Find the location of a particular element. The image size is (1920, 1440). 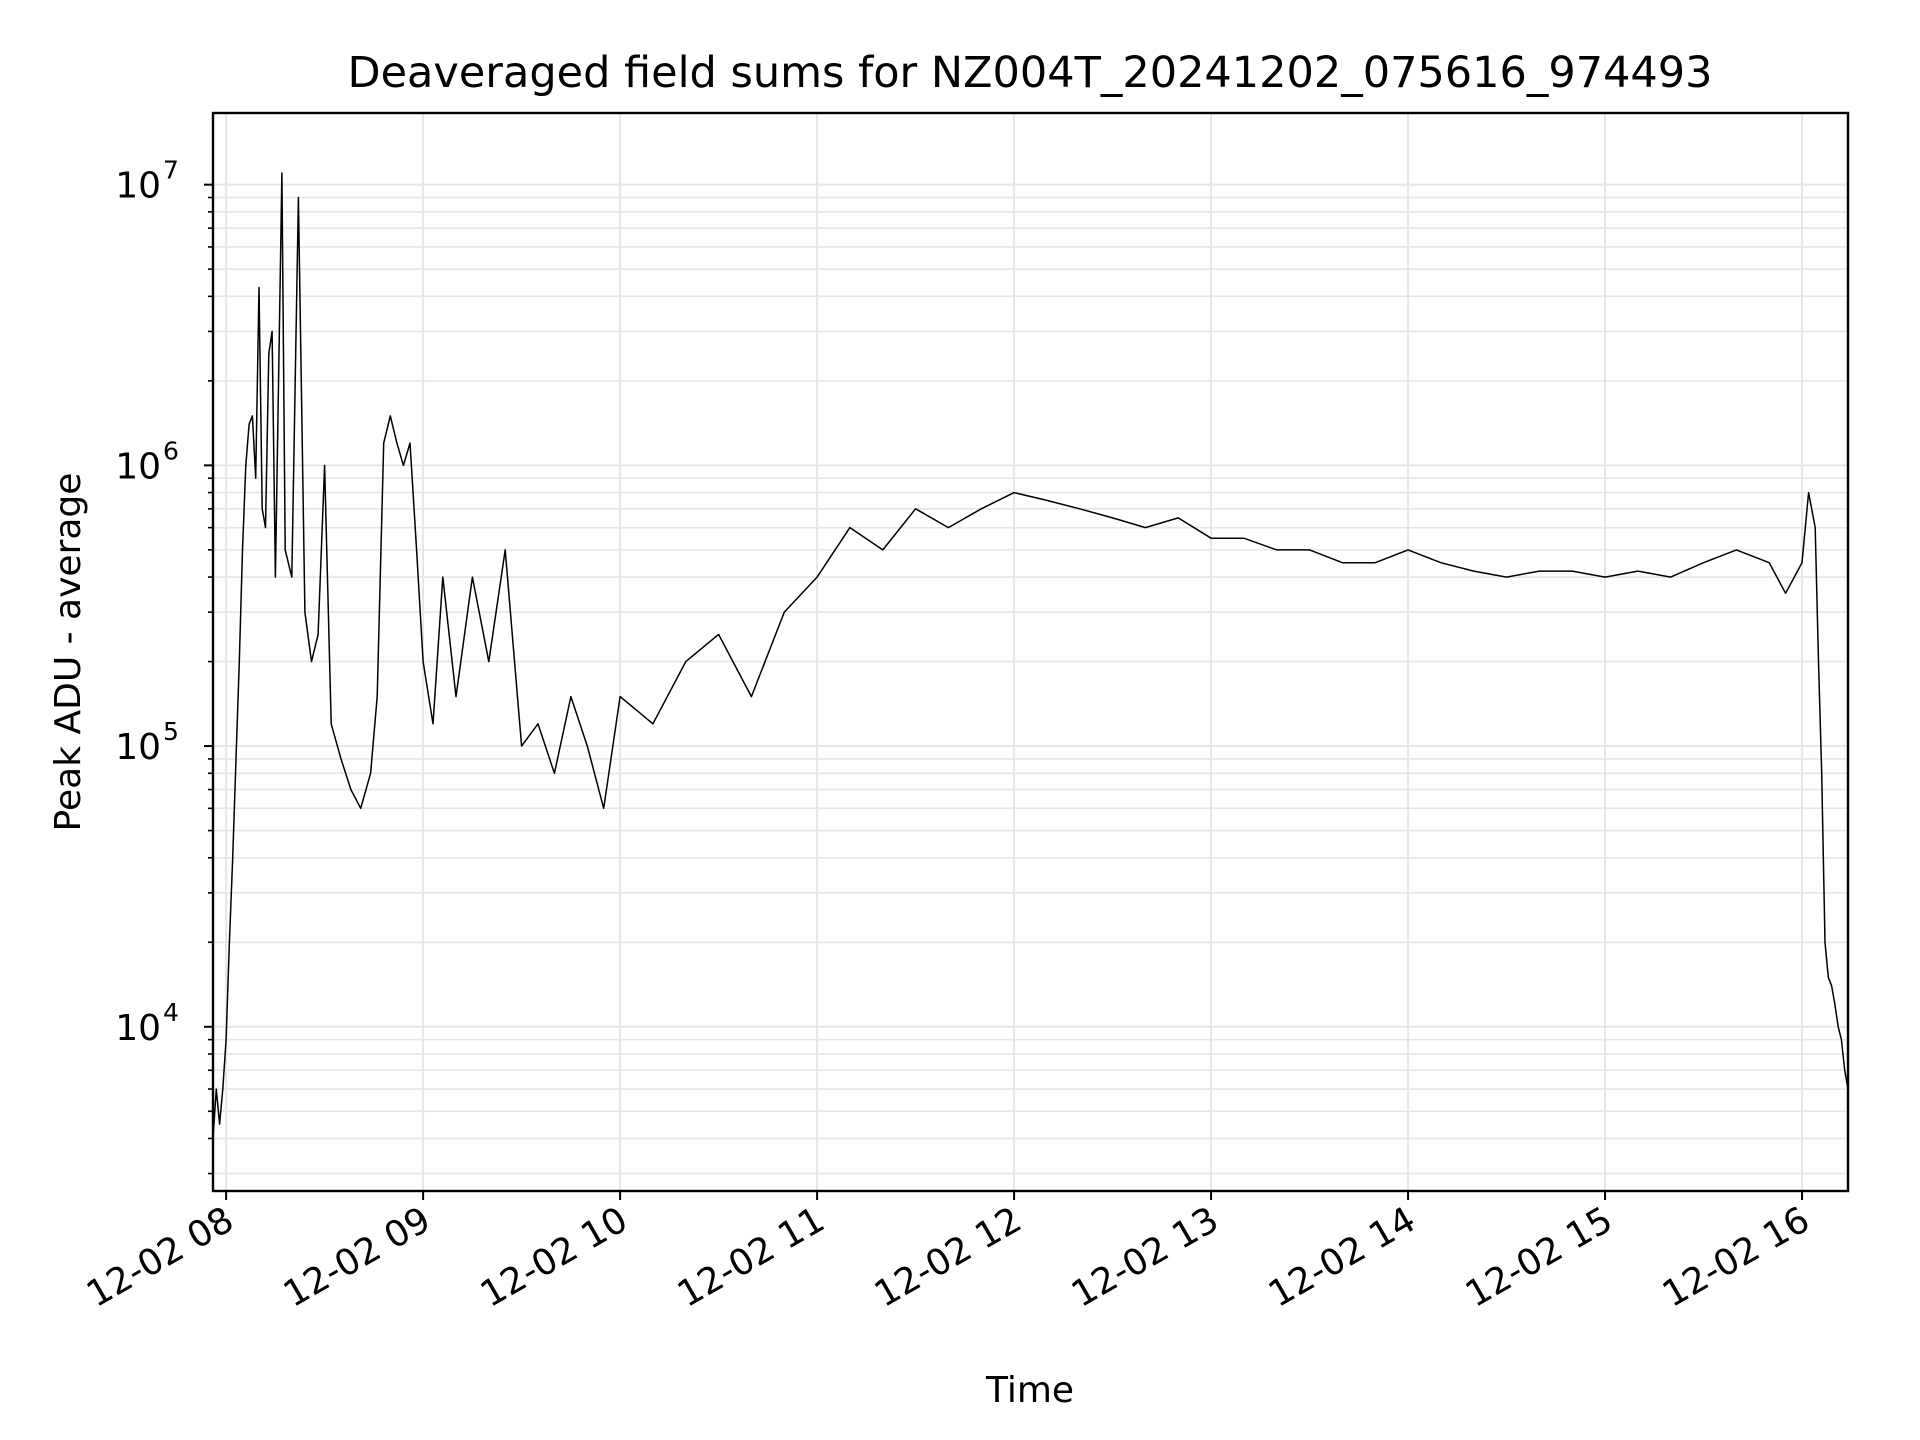

x-tick-label: 12-02 09 is located at coordinates (357, 1257).